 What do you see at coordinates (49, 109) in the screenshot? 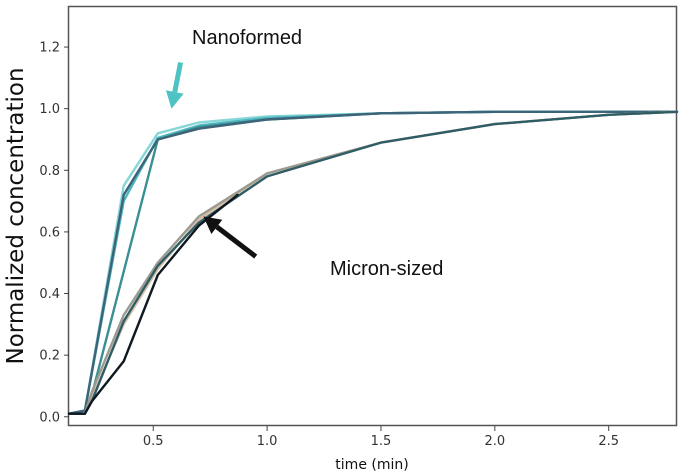
I see `y-tick-label: 1.0` at bounding box center [49, 109].